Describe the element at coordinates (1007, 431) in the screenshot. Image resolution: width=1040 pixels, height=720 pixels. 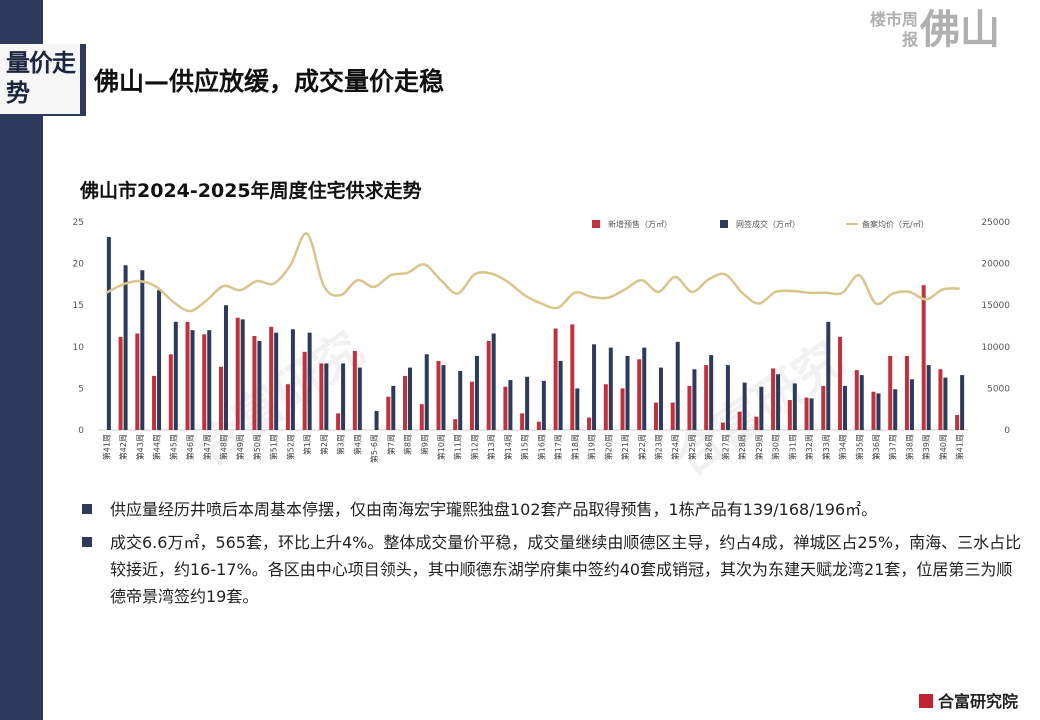
I see `right-tick-label: 0` at that location.